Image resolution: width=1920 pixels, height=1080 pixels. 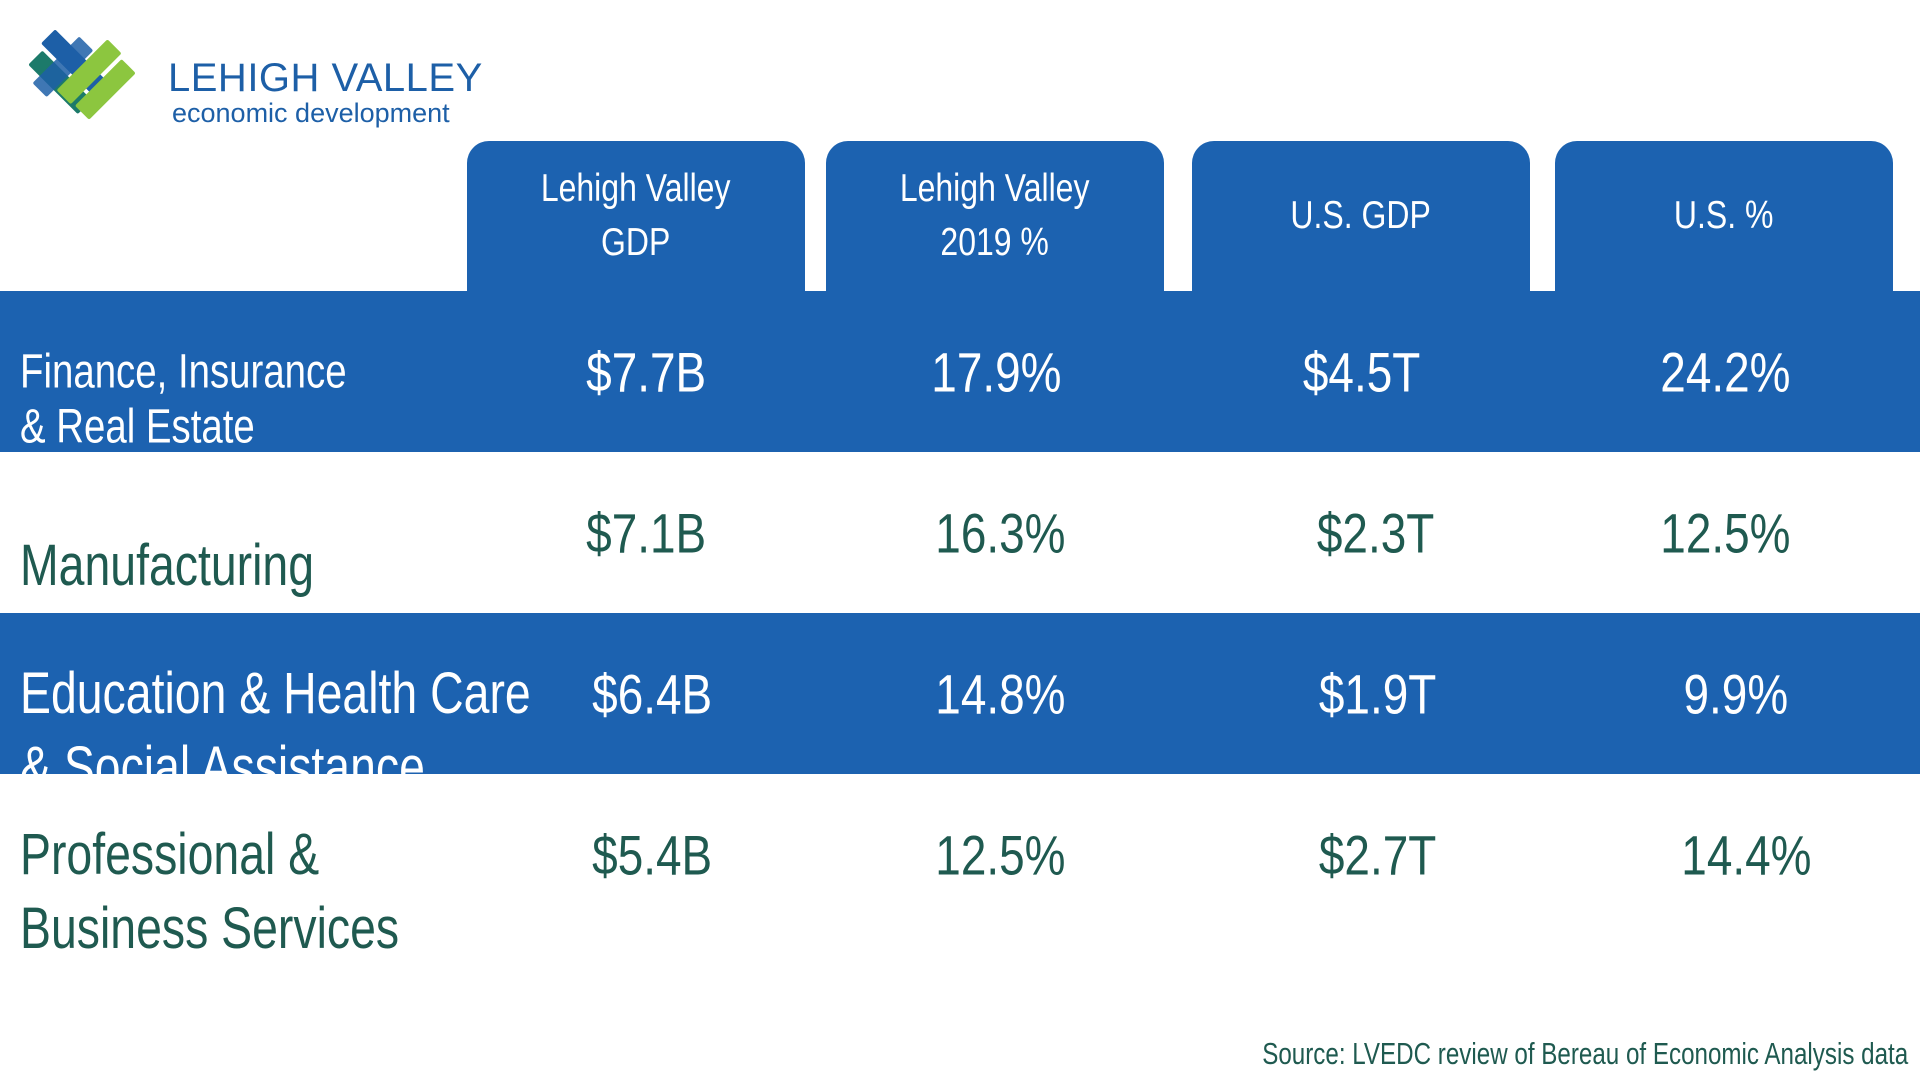 I want to click on column-header-lv-gdp: Lehigh Valley GDP, so click(x=636, y=216).